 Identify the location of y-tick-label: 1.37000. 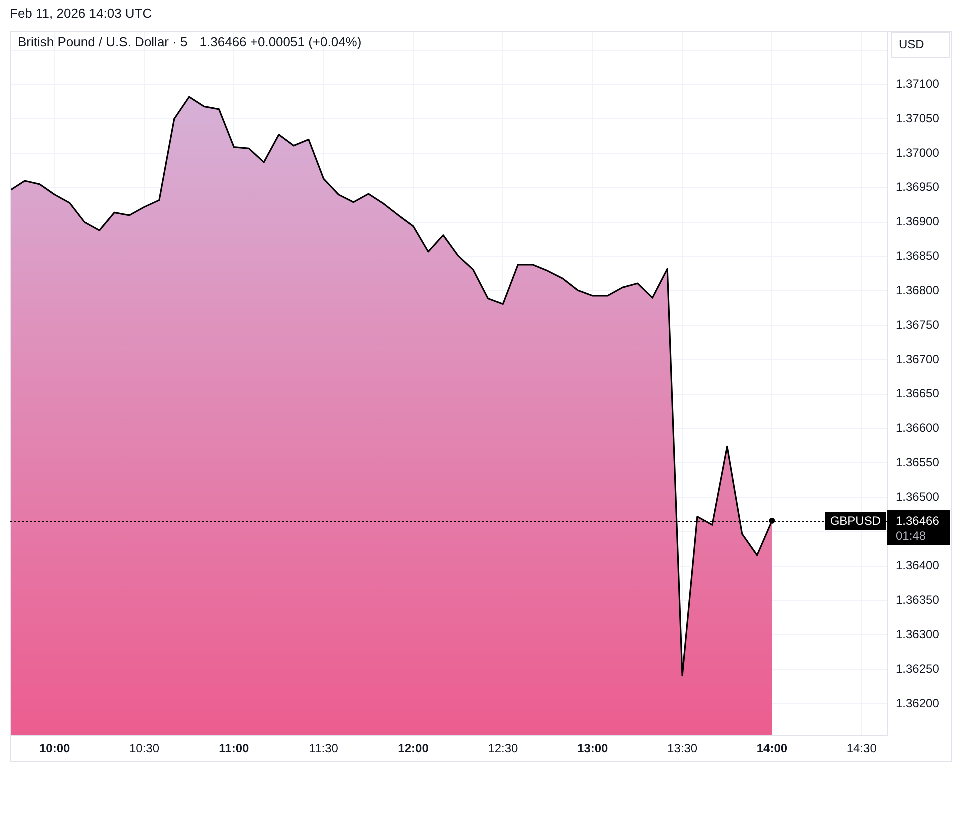
(918, 153).